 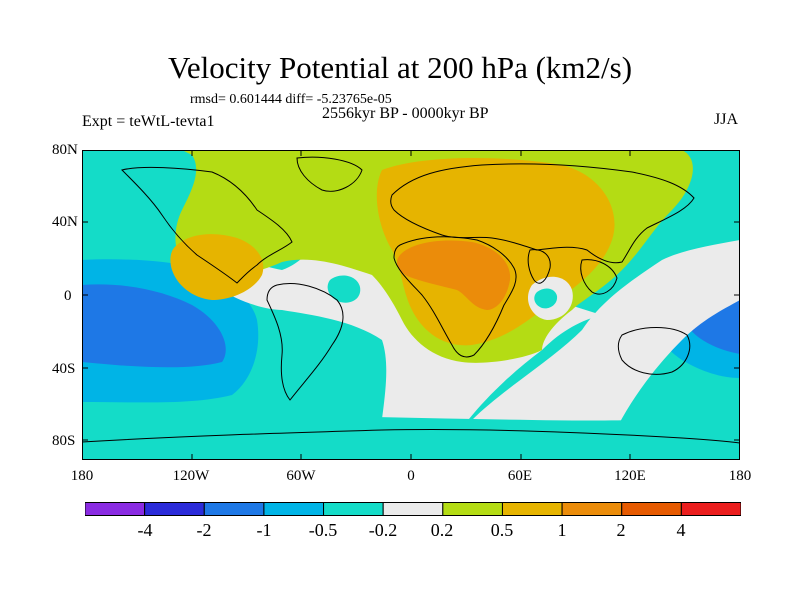 I want to click on x-tick-60e: 60E, so click(x=520, y=476).